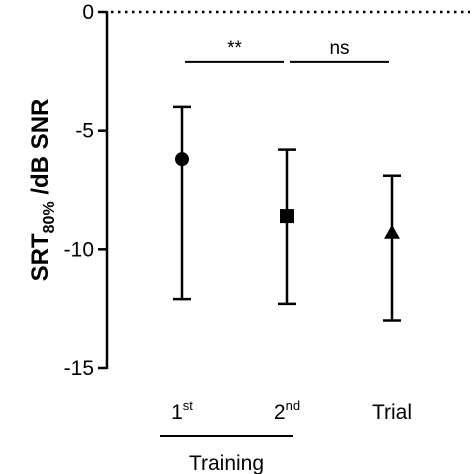 This screenshot has height=474, width=474. Describe the element at coordinates (188, 405) in the screenshot. I see `category-superscript: st` at that location.